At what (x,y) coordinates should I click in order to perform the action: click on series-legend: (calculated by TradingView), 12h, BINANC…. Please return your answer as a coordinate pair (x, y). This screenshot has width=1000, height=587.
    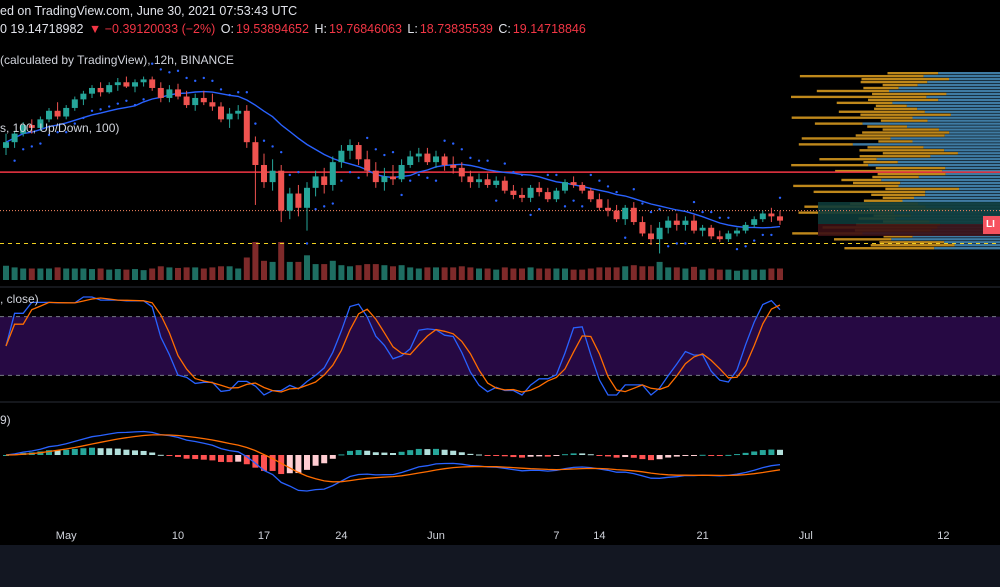
    Looking at the image, I should click on (117, 60).